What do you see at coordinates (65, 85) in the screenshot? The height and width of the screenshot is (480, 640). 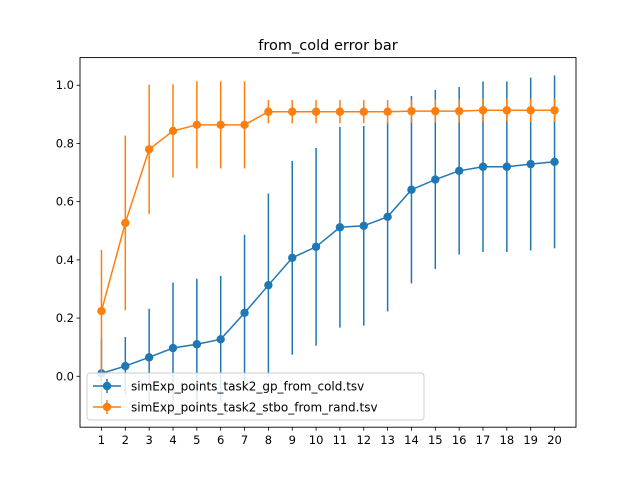 I see `y-tick-label: 1.0` at bounding box center [65, 85].